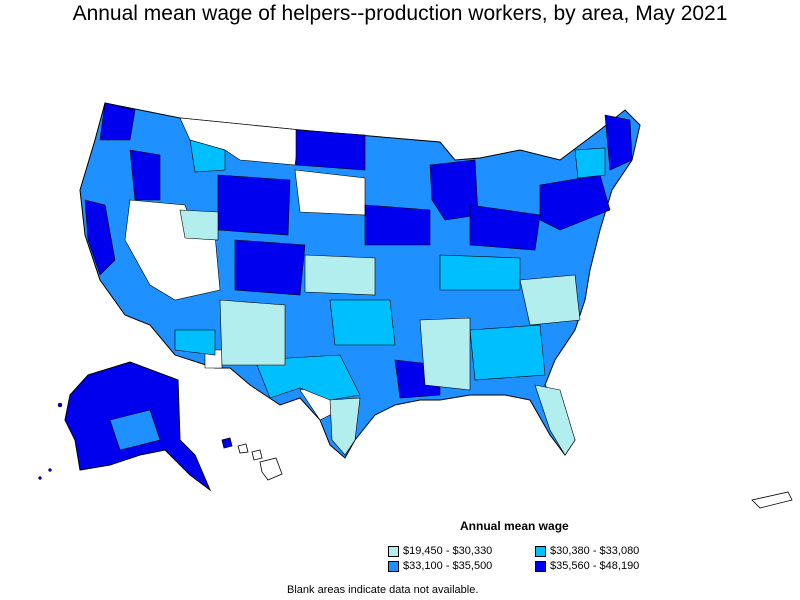  Describe the element at coordinates (243, 448) in the screenshot. I see `hawaii-island-oahu` at that location.